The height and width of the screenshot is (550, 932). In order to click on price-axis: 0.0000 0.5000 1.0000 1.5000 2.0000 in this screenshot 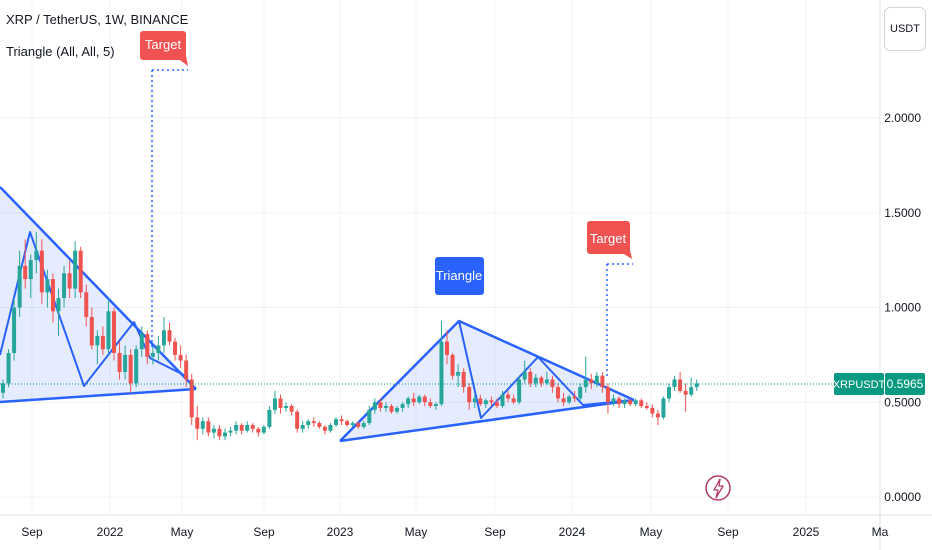, I will do `click(902, 307)`.